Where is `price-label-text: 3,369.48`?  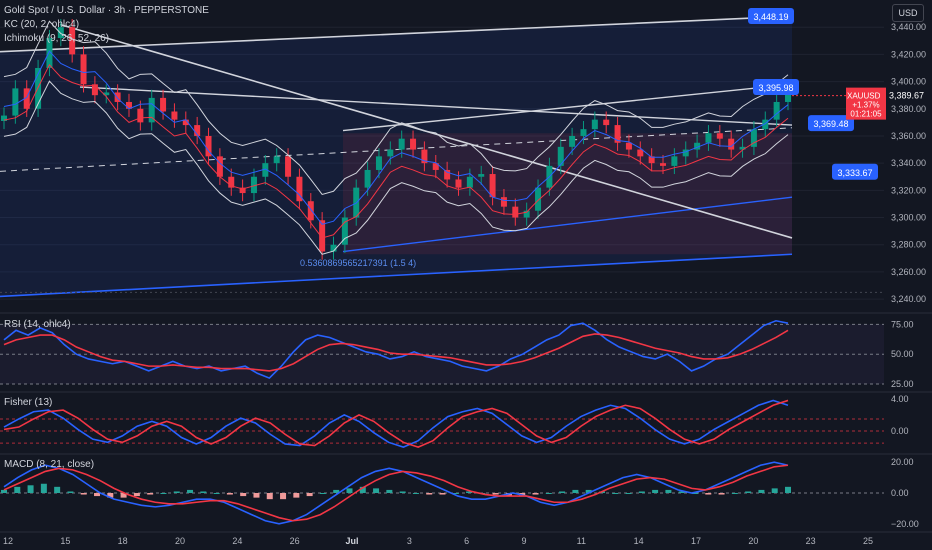 price-label-text: 3,369.48 is located at coordinates (830, 124).